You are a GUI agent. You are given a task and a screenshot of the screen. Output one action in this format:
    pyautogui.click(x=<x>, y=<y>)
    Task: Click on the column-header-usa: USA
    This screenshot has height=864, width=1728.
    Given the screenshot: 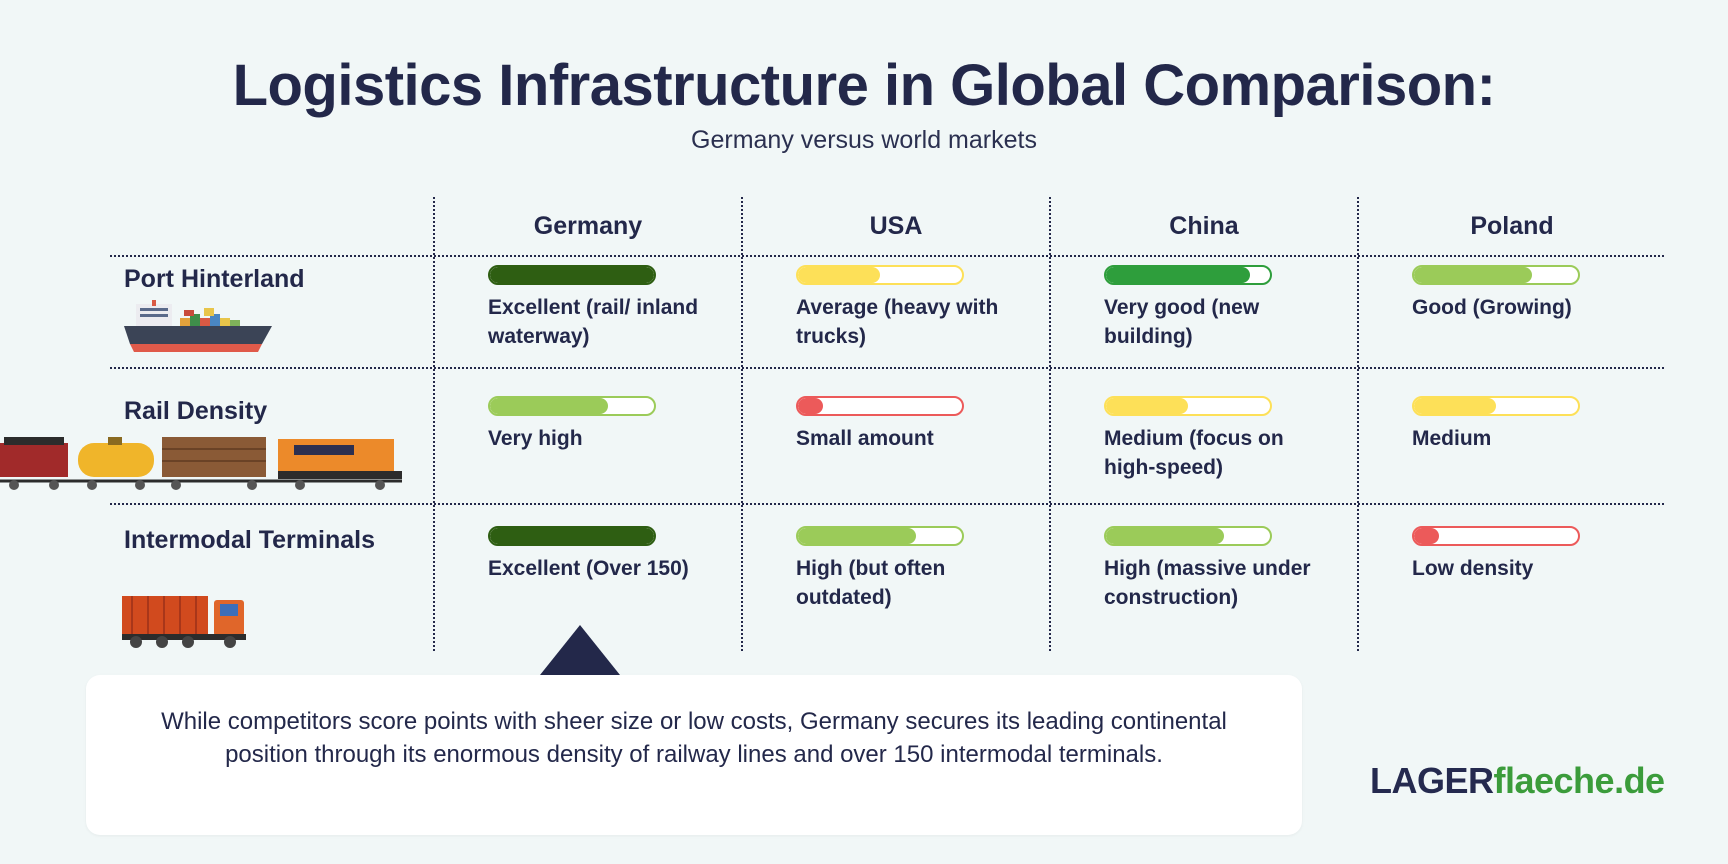 What is the action you would take?
    pyautogui.click(x=896, y=225)
    